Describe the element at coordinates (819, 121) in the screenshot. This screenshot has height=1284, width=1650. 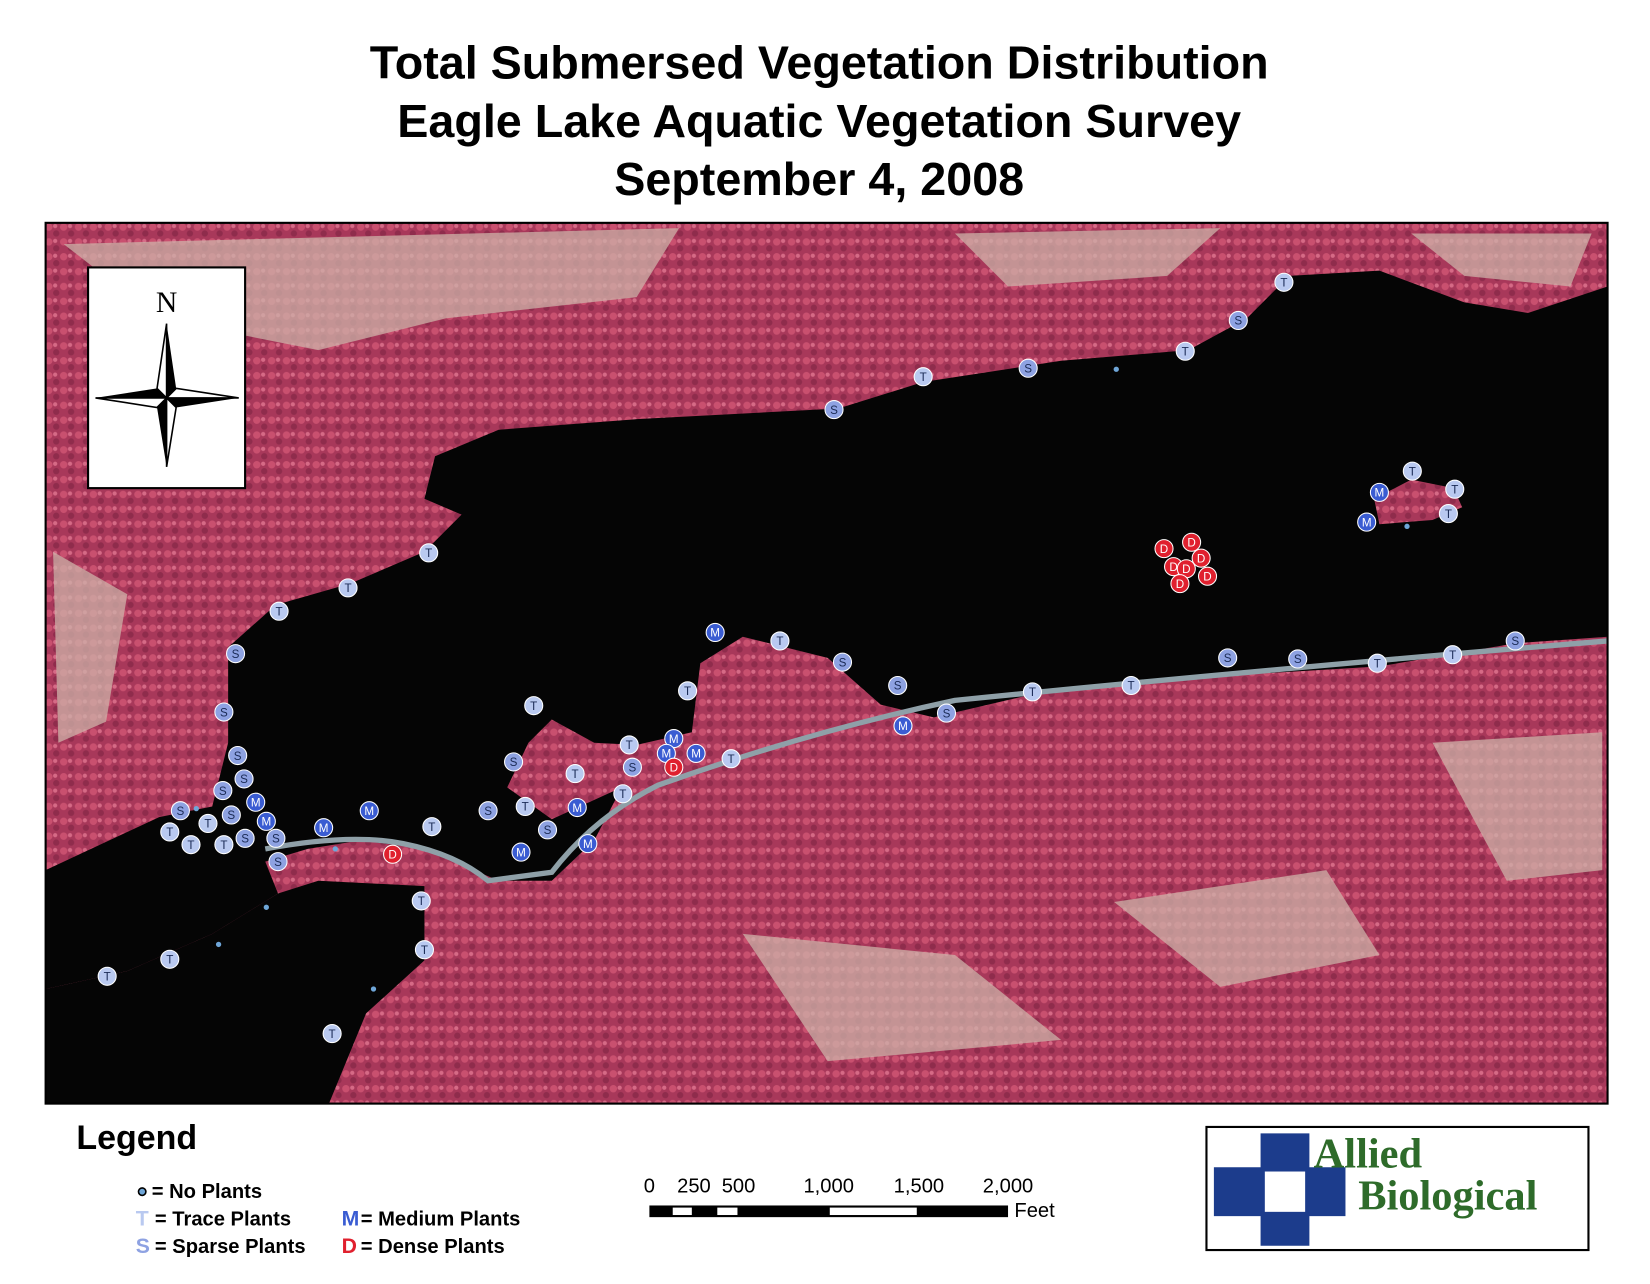
I see `title-line: Eagle Lake Aquatic Vegetation Survey` at that location.